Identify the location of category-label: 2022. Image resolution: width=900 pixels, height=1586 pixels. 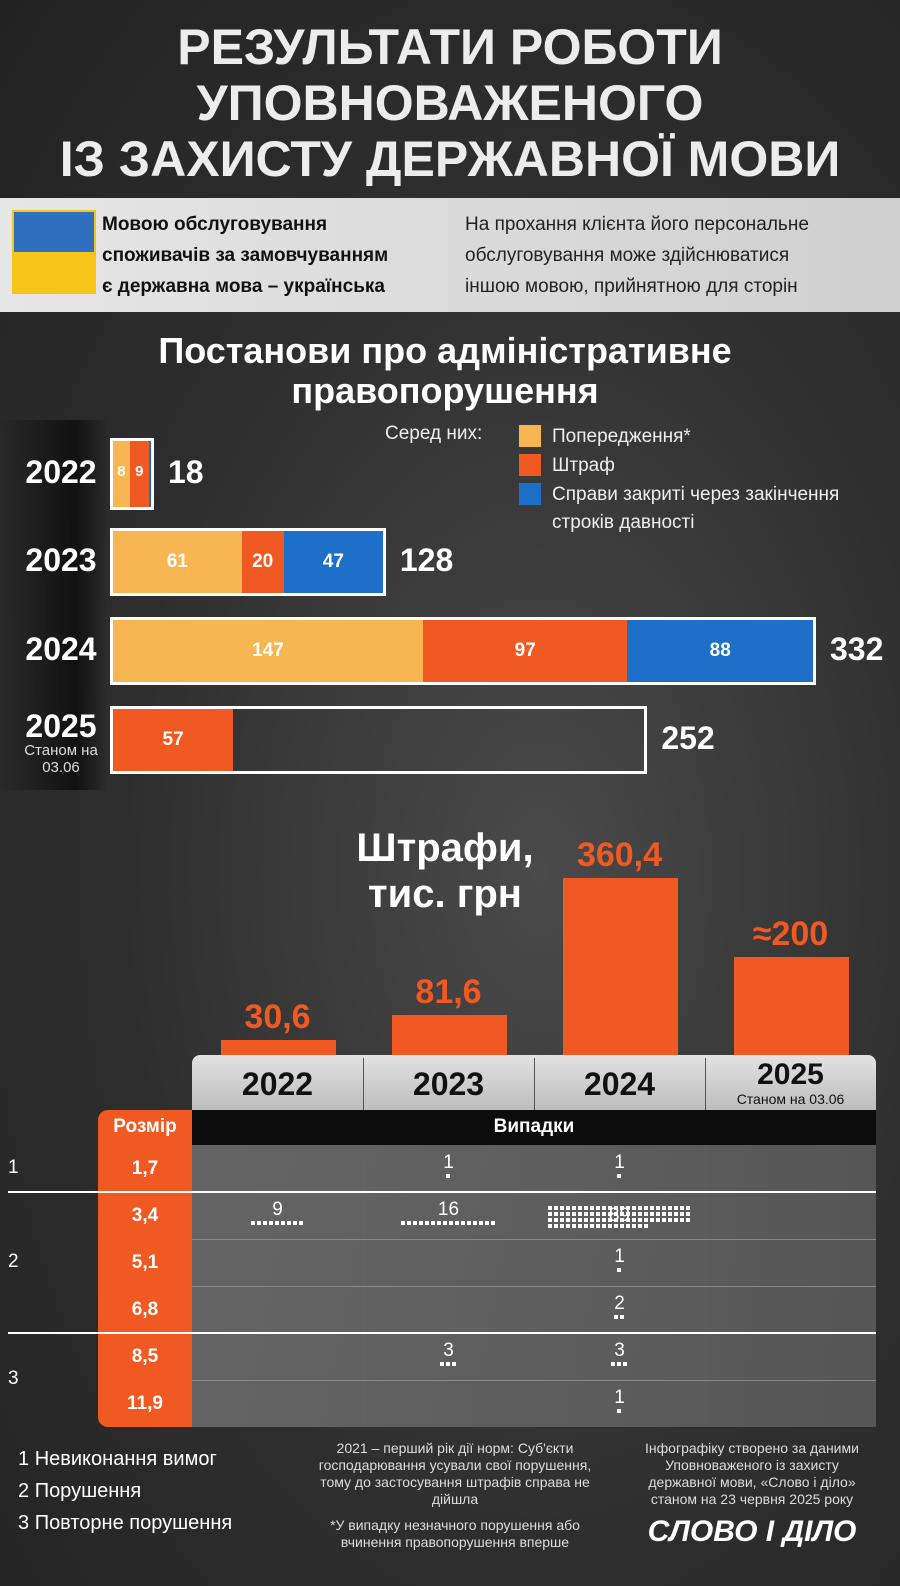
(61, 472).